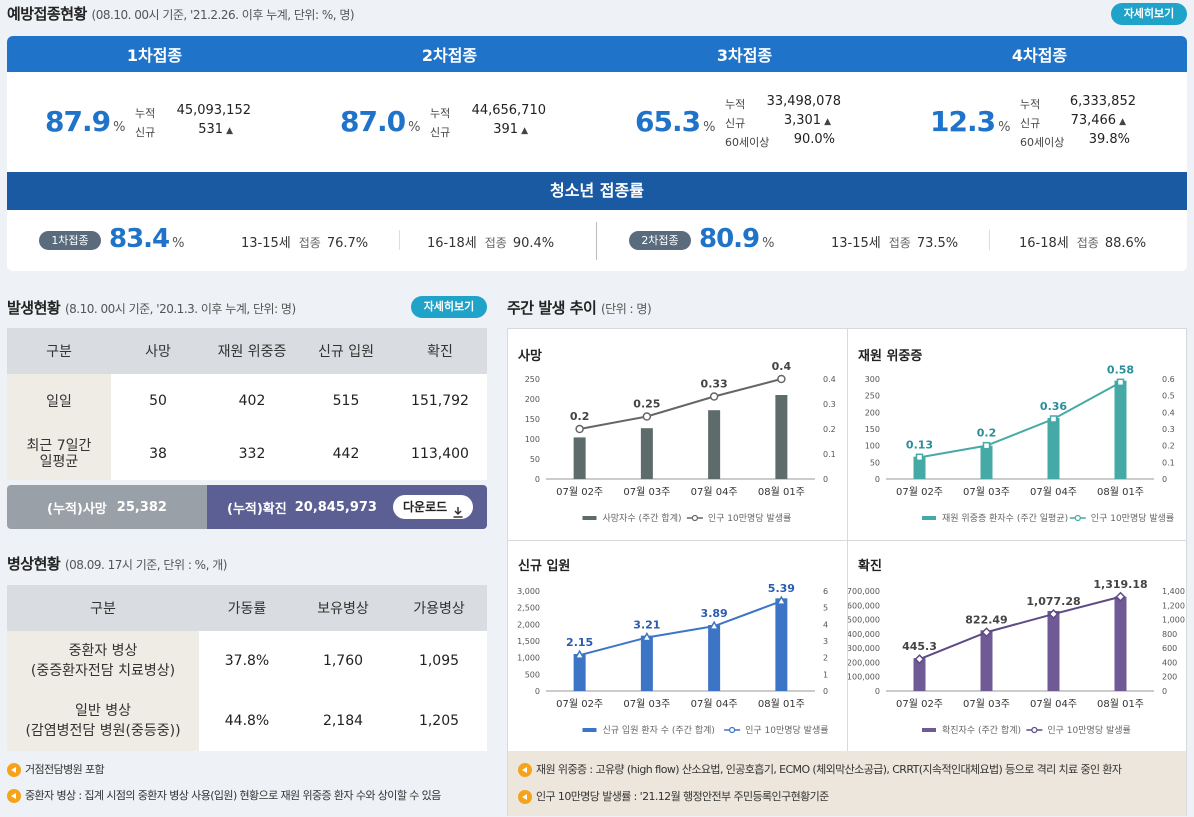 Image resolution: width=1194 pixels, height=817 pixels. What do you see at coordinates (247, 608) in the screenshot?
I see `table-header-row: 구분 가동률 보유병상 가용병상` at bounding box center [247, 608].